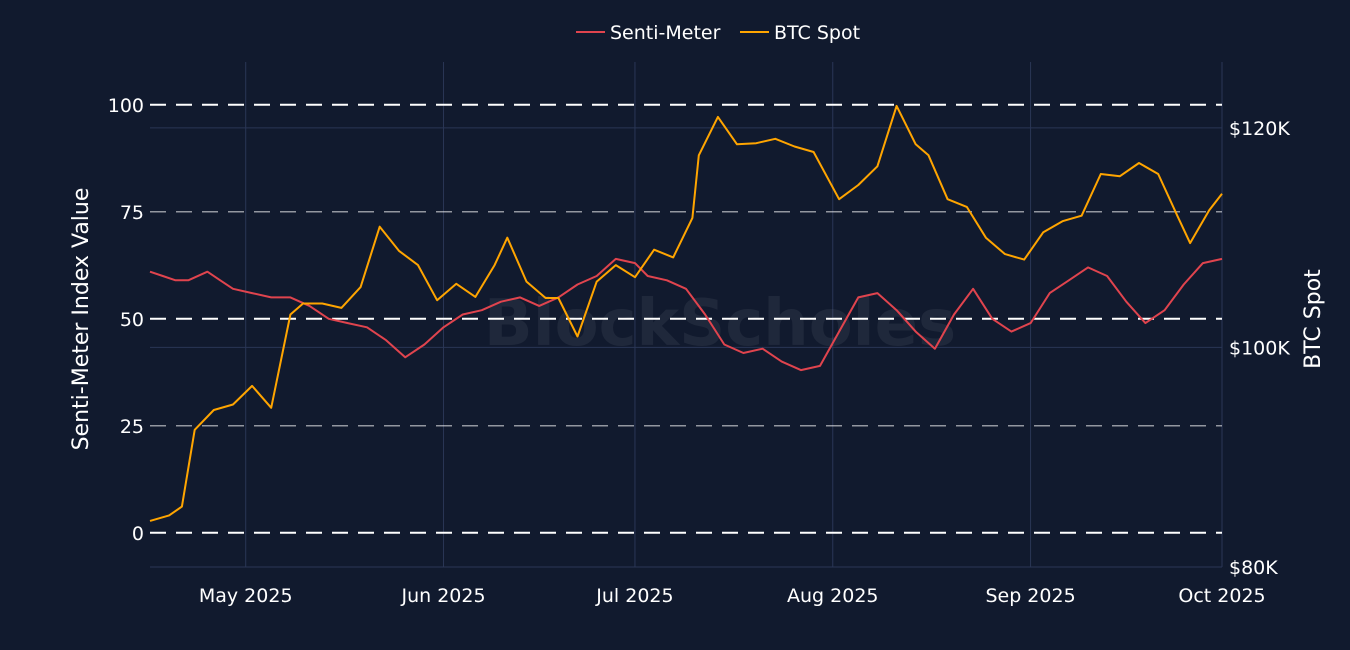 The width and height of the screenshot is (1350, 650). What do you see at coordinates (442, 596) in the screenshot?
I see `x-tick-label: Jun 2025` at bounding box center [442, 596].